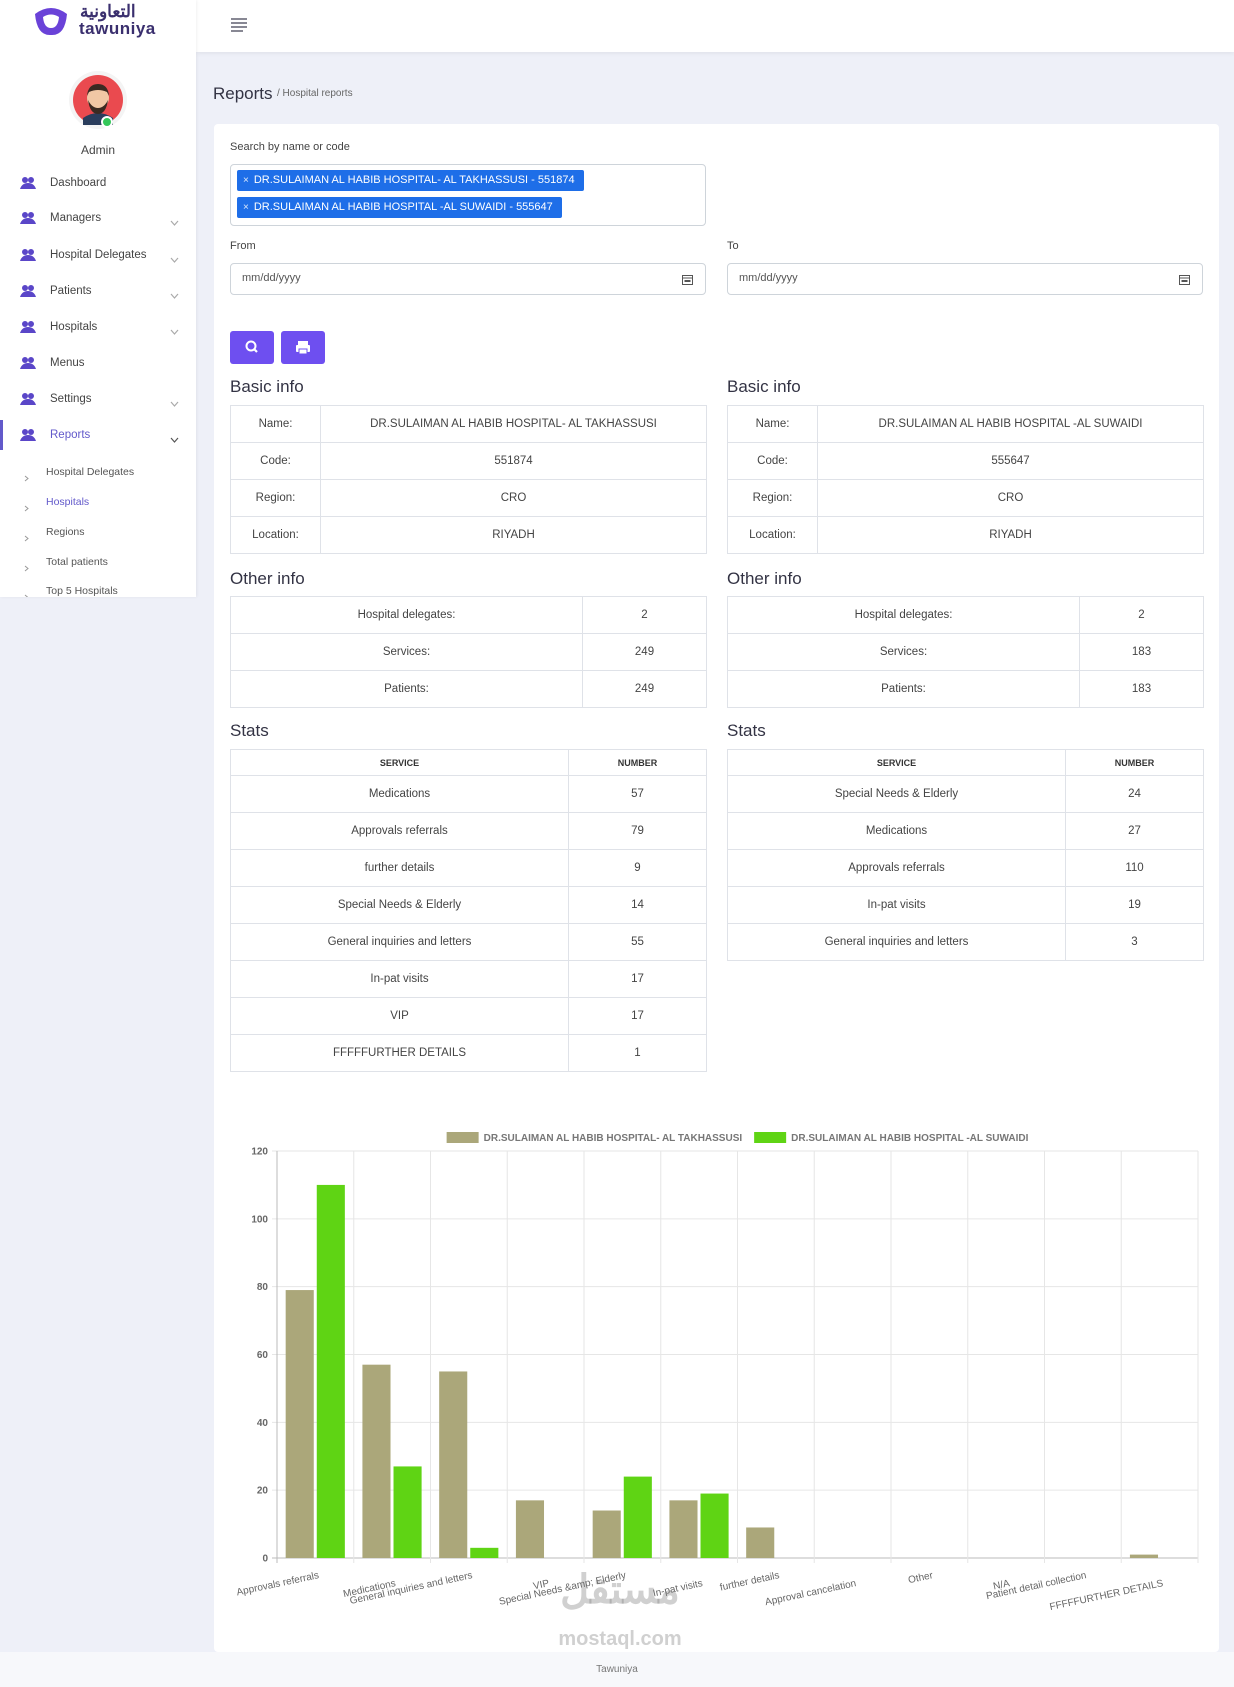  I want to click on table-row: General inquiries and letters 3, so click(965, 942).